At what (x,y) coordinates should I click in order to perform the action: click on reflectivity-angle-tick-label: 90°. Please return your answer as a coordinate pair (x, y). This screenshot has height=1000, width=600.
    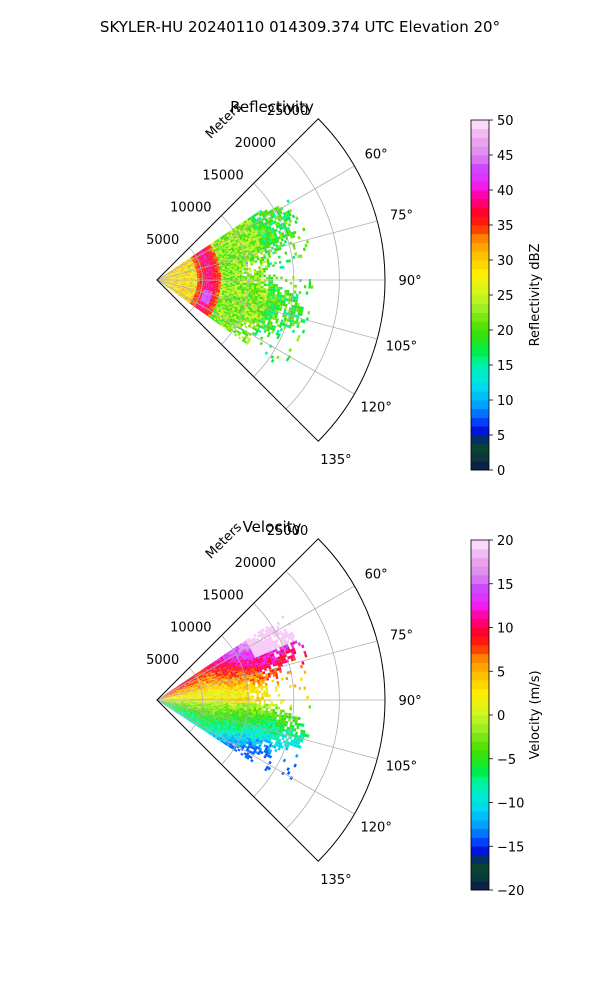
    Looking at the image, I should click on (410, 281).